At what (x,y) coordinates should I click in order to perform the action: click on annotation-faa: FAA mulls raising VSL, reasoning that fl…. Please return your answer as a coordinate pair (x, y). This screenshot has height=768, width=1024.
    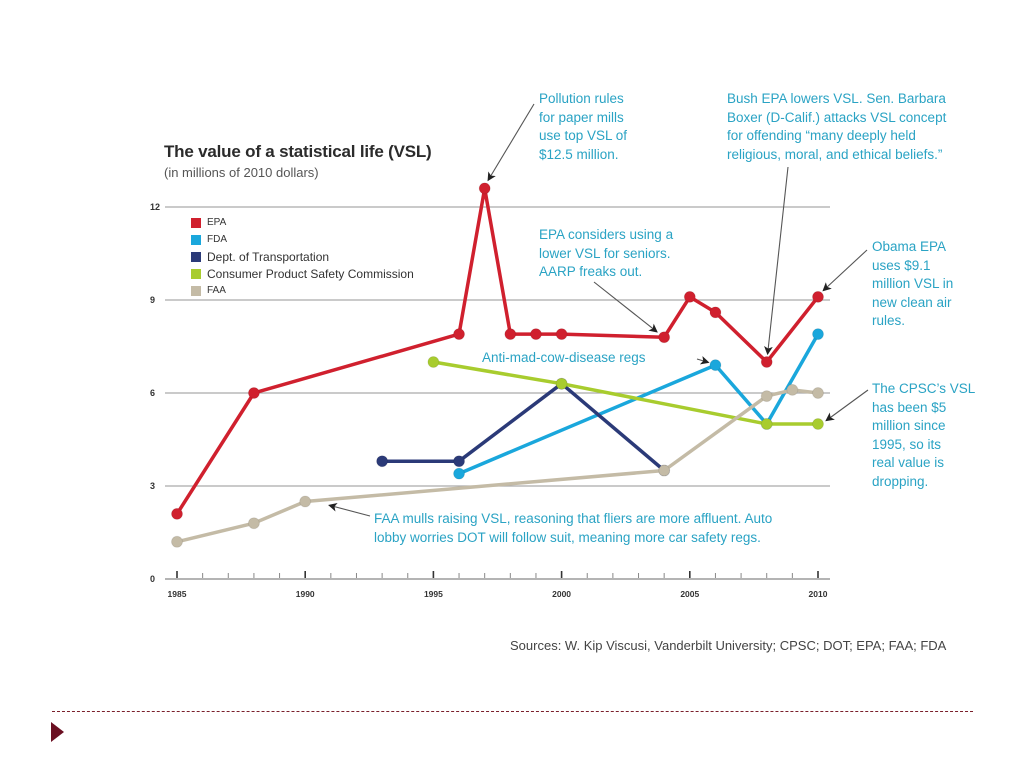
    Looking at the image, I should click on (573, 528).